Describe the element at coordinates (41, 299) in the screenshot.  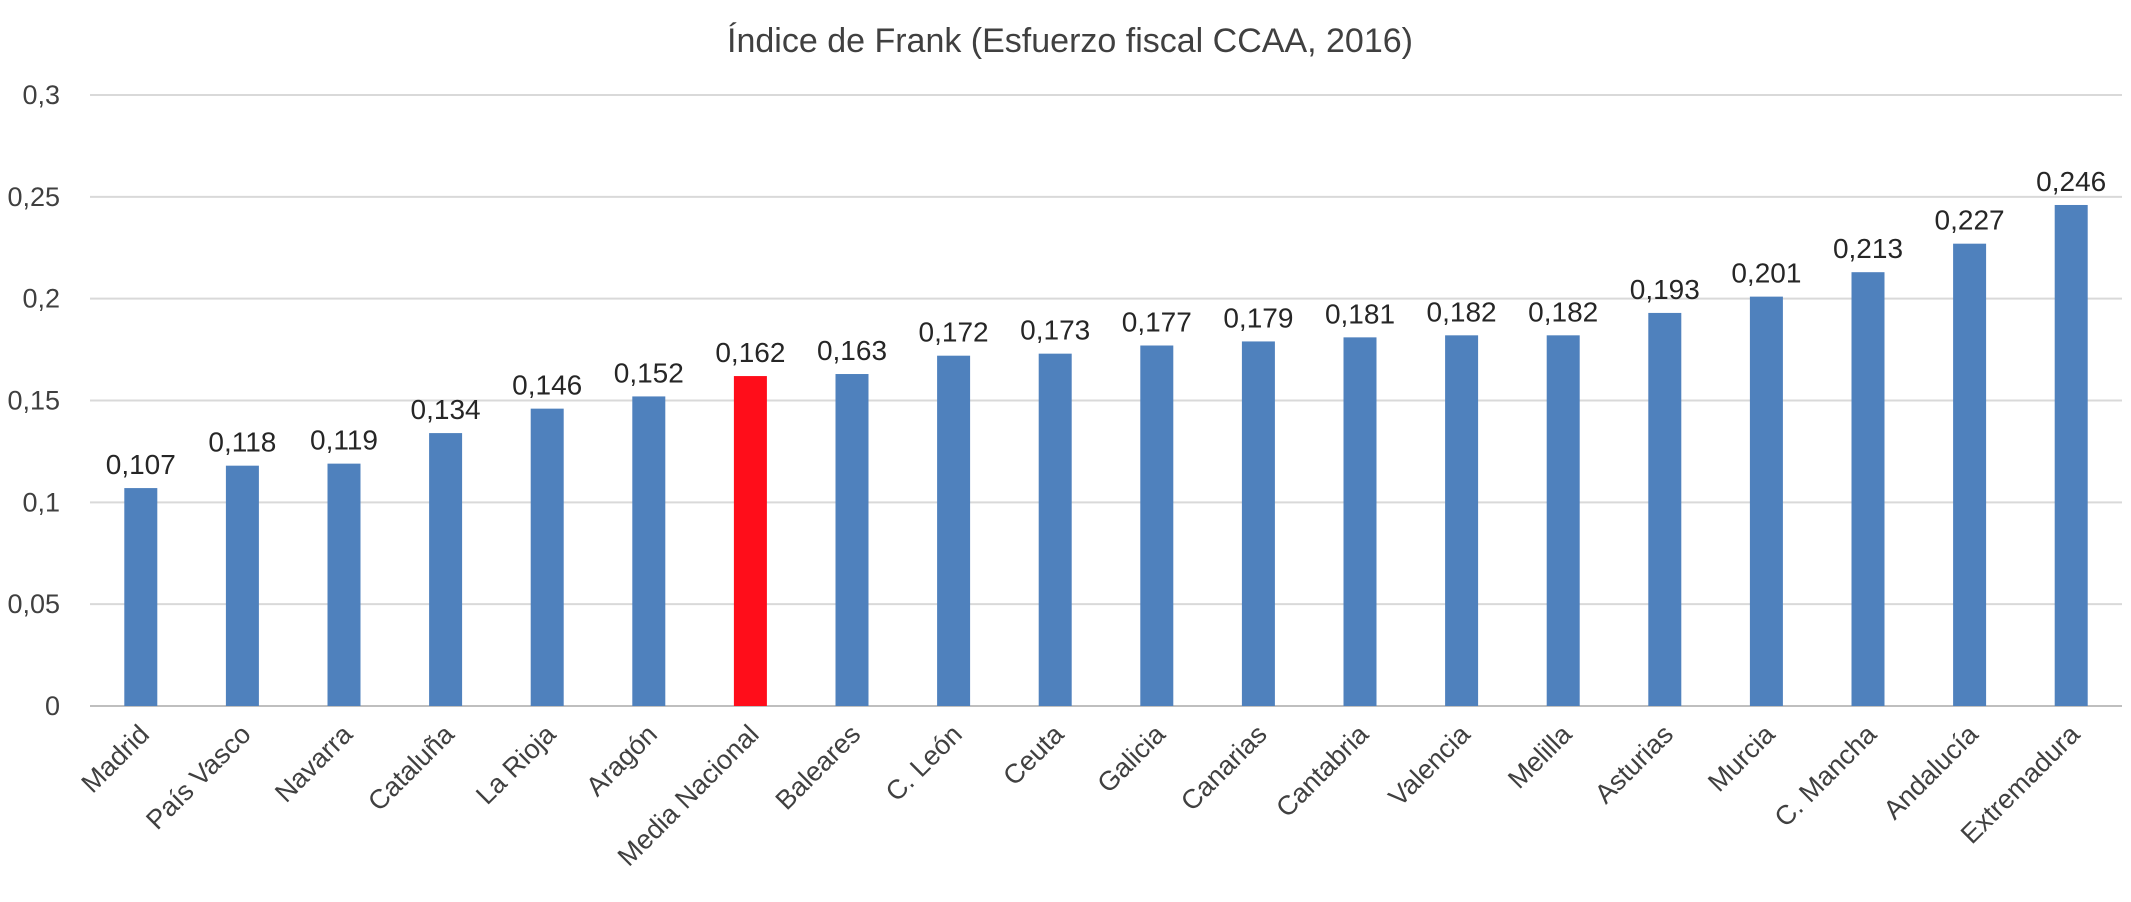
I see `y-tick-label: 0,2` at that location.